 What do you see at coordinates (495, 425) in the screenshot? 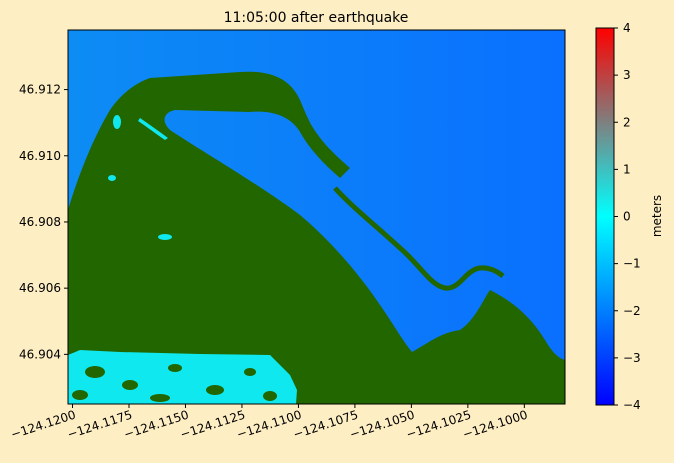
I see `x-tick-label: −124.1000` at bounding box center [495, 425].